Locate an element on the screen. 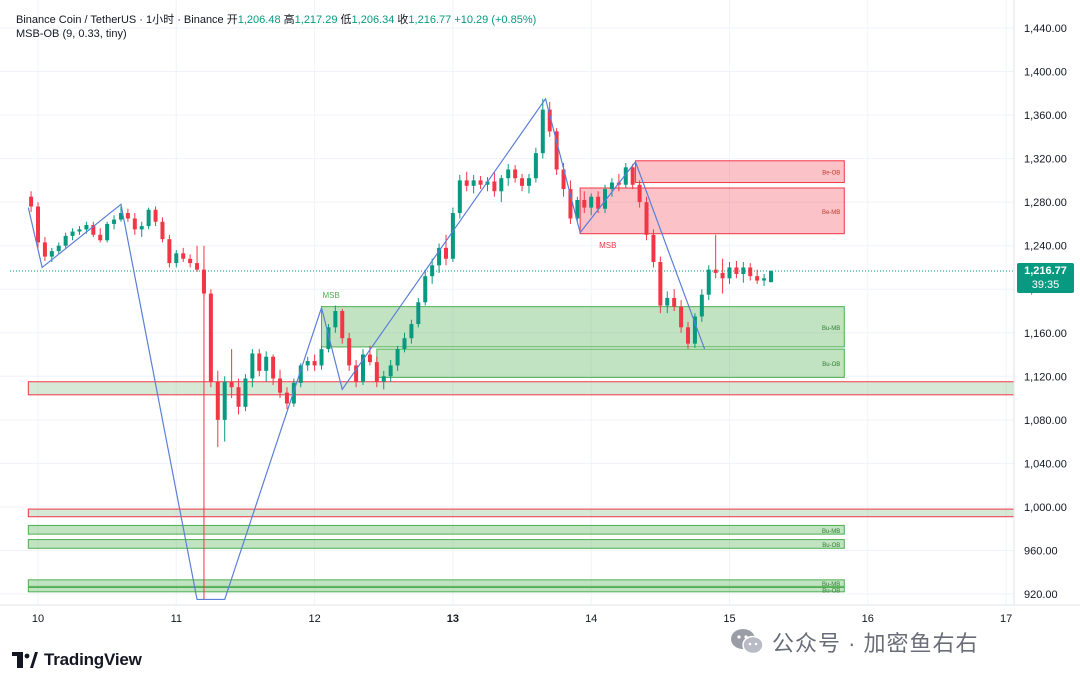 The width and height of the screenshot is (1080, 689). open-value: 1,206.48 is located at coordinates (259, 20).